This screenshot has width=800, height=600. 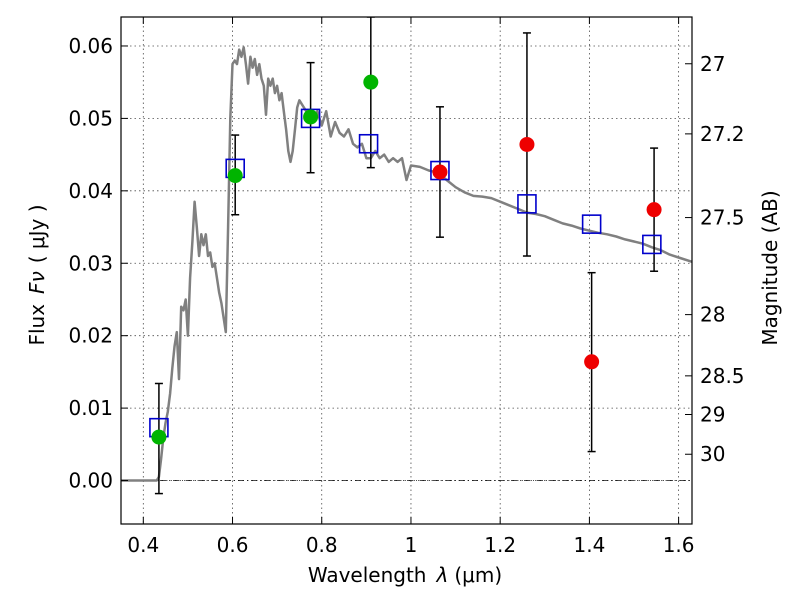 What do you see at coordinates (770, 267) in the screenshot?
I see `y2-axis-label: Magnitude (AB)` at bounding box center [770, 267].